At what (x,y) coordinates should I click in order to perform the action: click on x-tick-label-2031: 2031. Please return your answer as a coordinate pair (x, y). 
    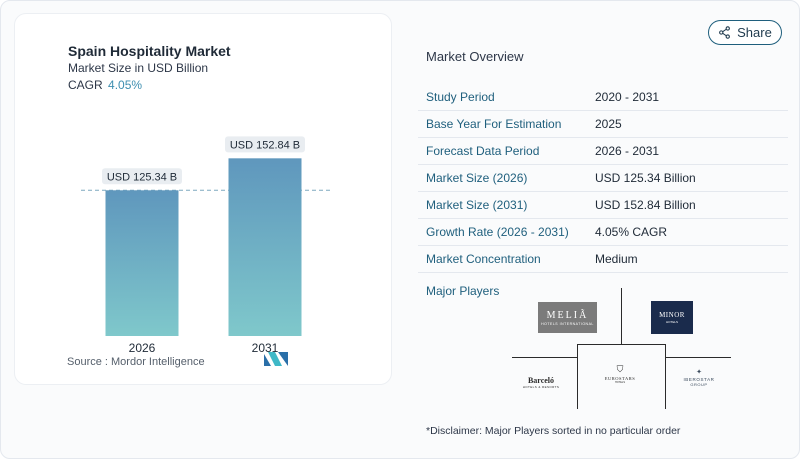
    Looking at the image, I should click on (265, 348).